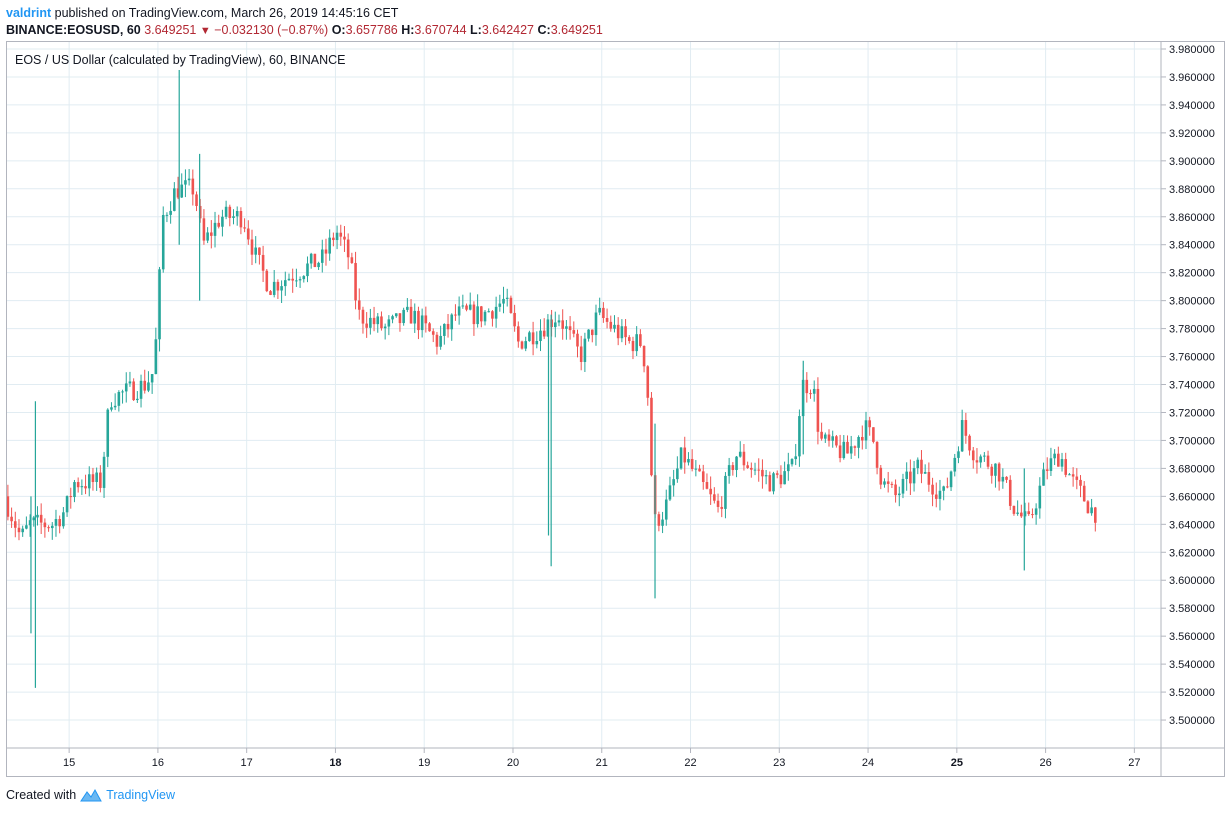 The height and width of the screenshot is (813, 1231). I want to click on y-tick-label: 3.640000, so click(1192, 525).